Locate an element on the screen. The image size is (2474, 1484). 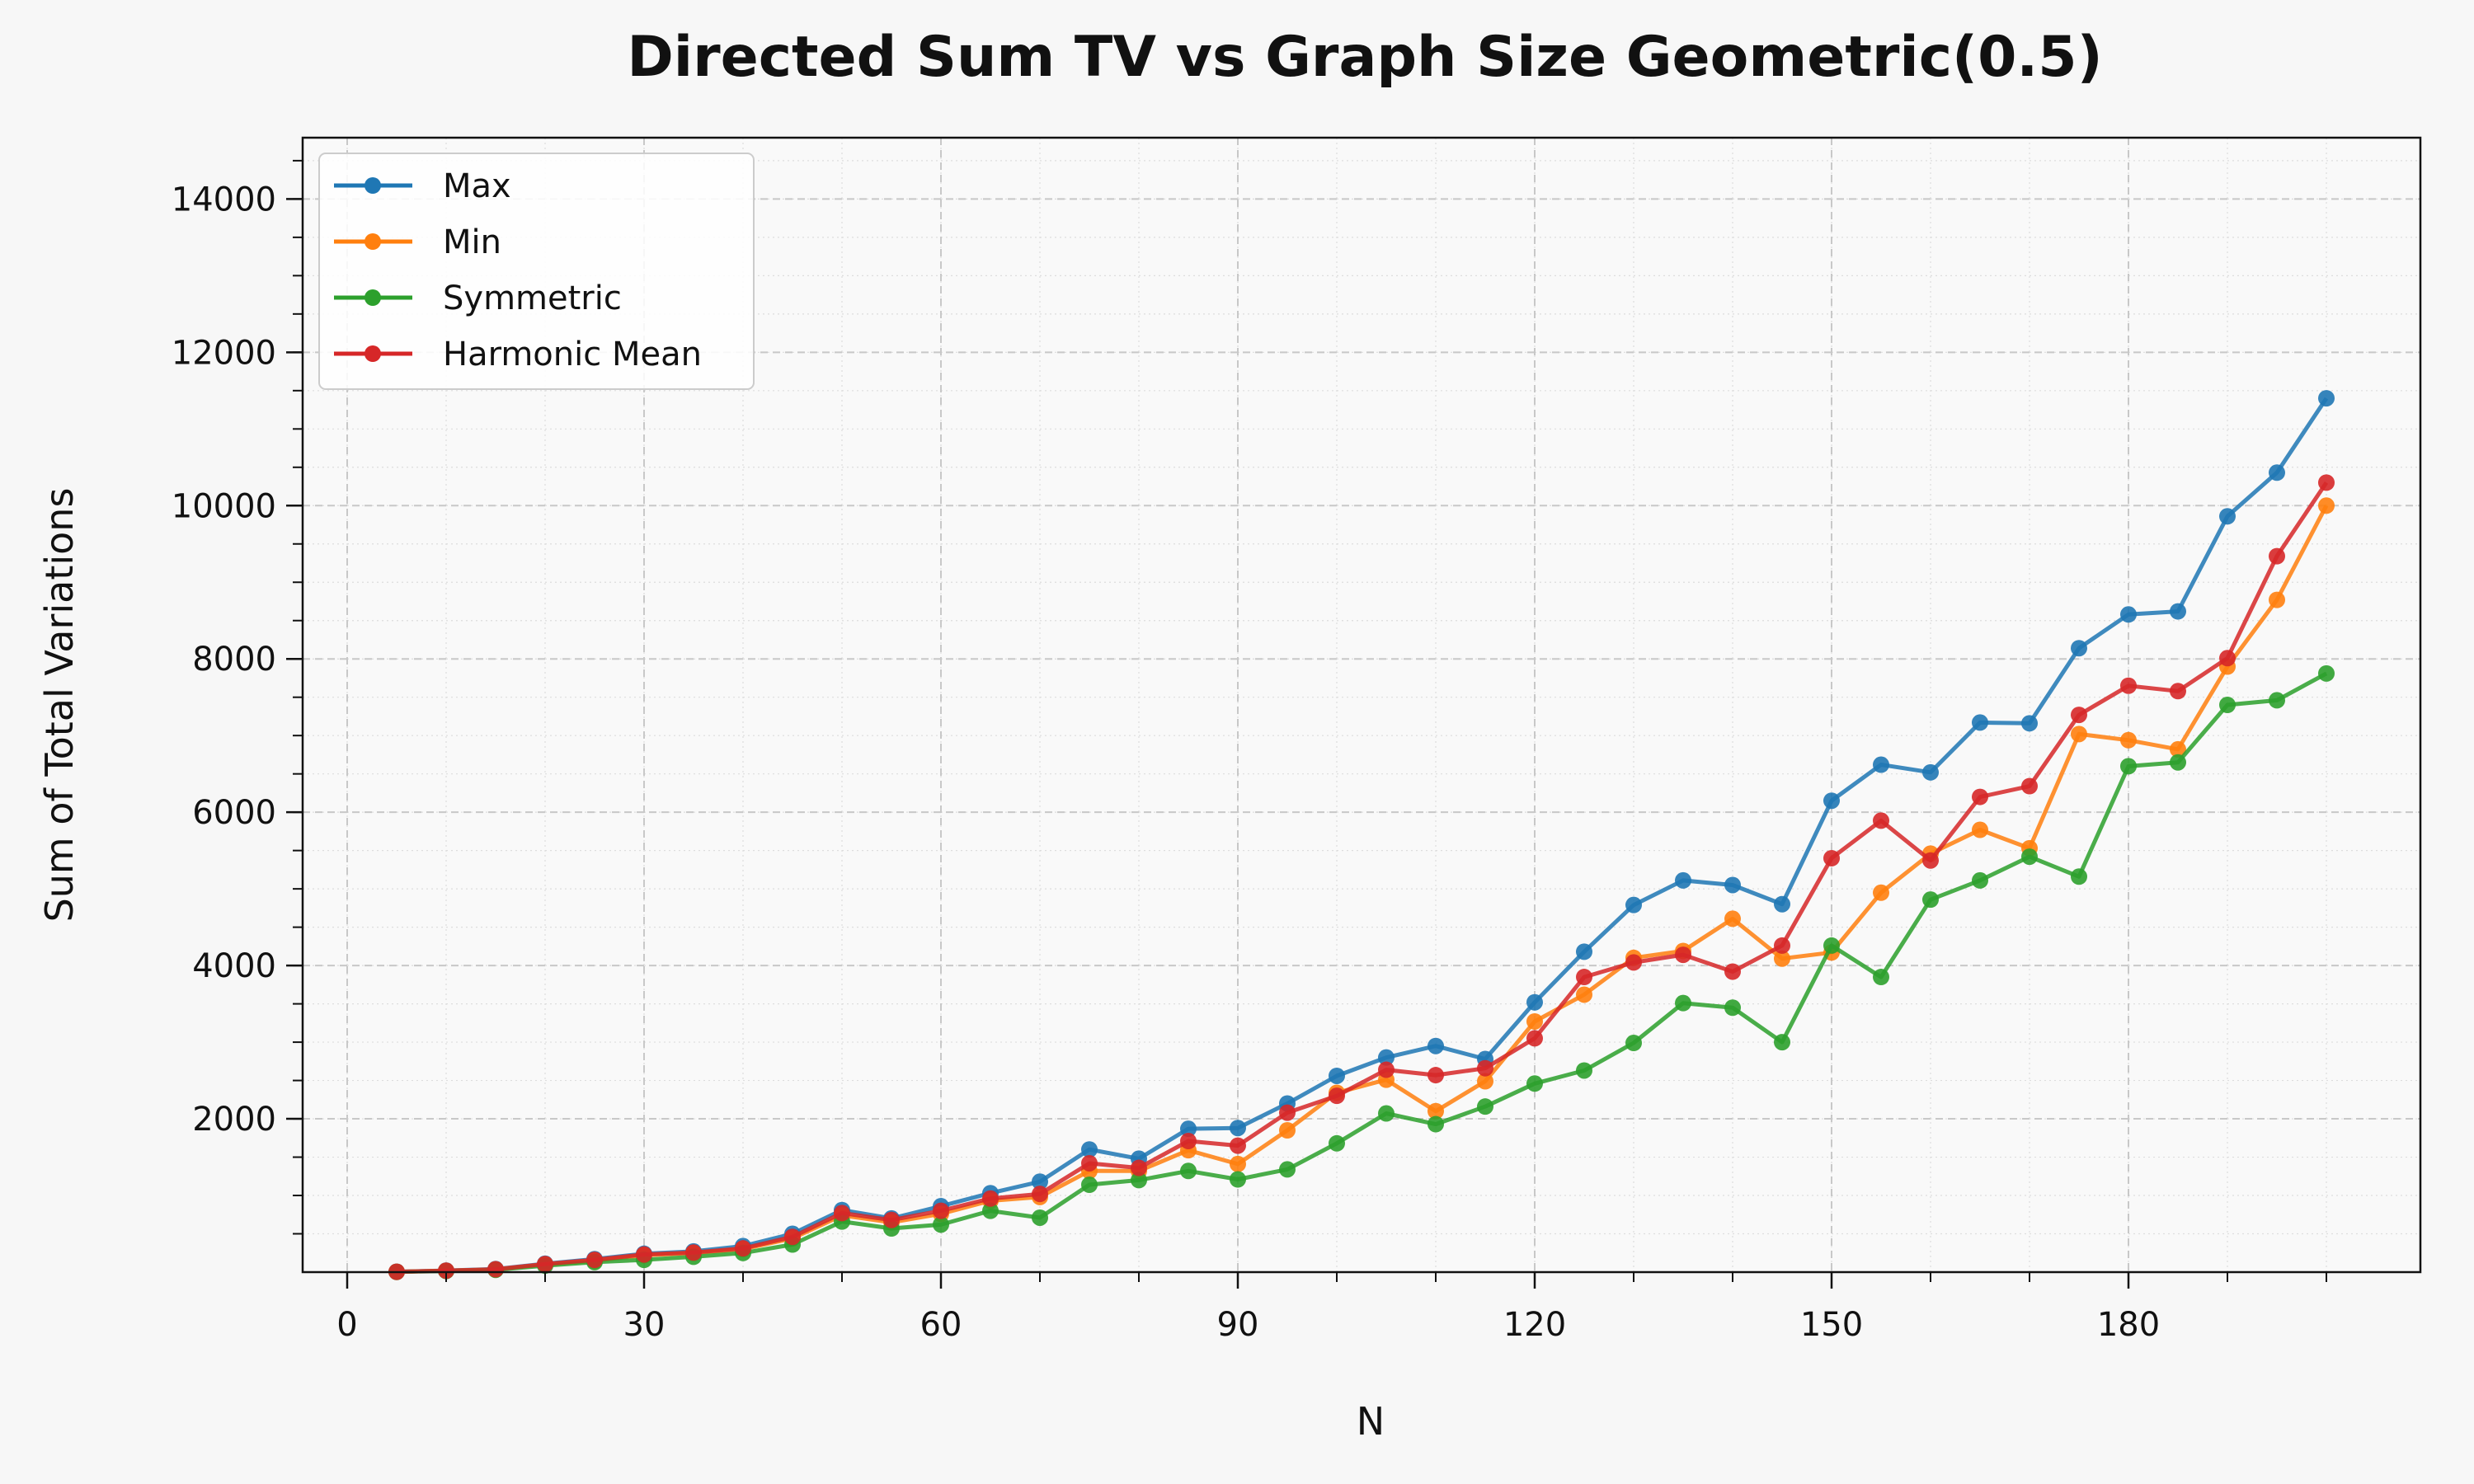
legend-label: Symmetric is located at coordinates (532, 298).